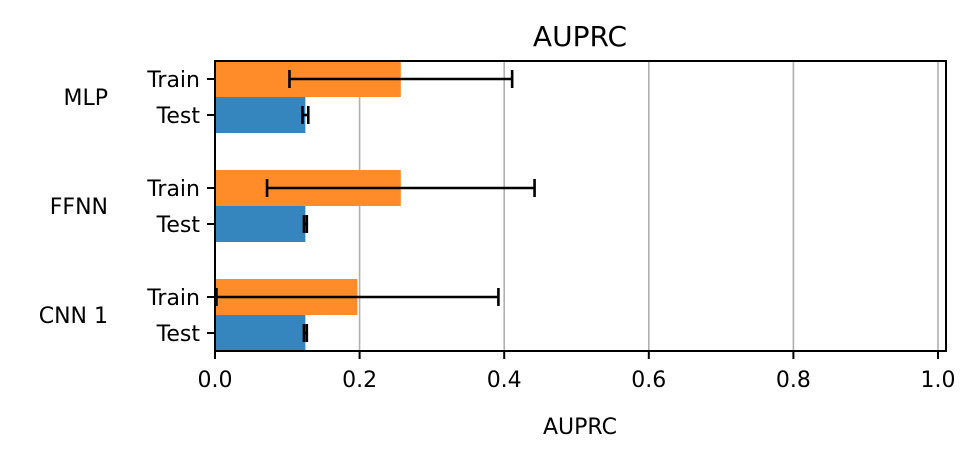 The image size is (980, 459). I want to click on group-label-ffnn: FFNN, so click(79, 207).